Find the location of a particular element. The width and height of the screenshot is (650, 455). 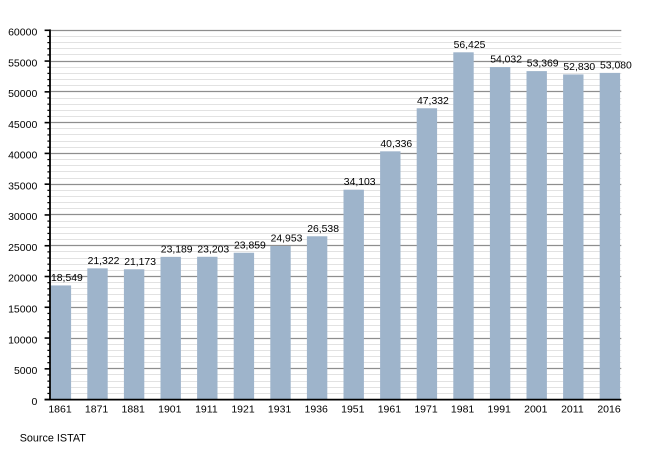

svg-text: 1951 is located at coordinates (353, 409).